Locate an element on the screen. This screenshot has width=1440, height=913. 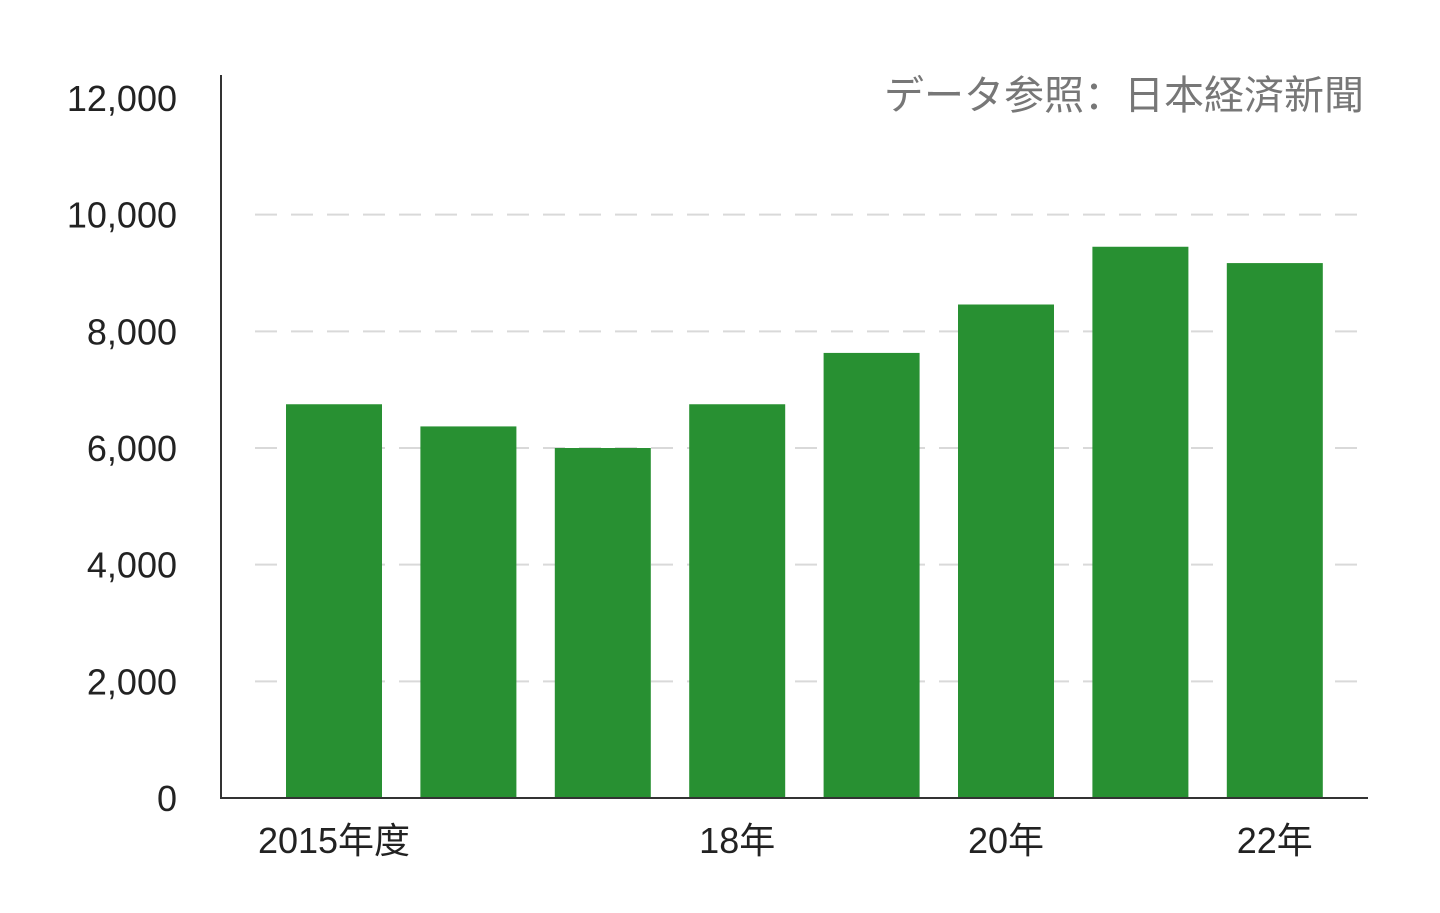
y-tick-label: 4,000 is located at coordinates (132, 565).